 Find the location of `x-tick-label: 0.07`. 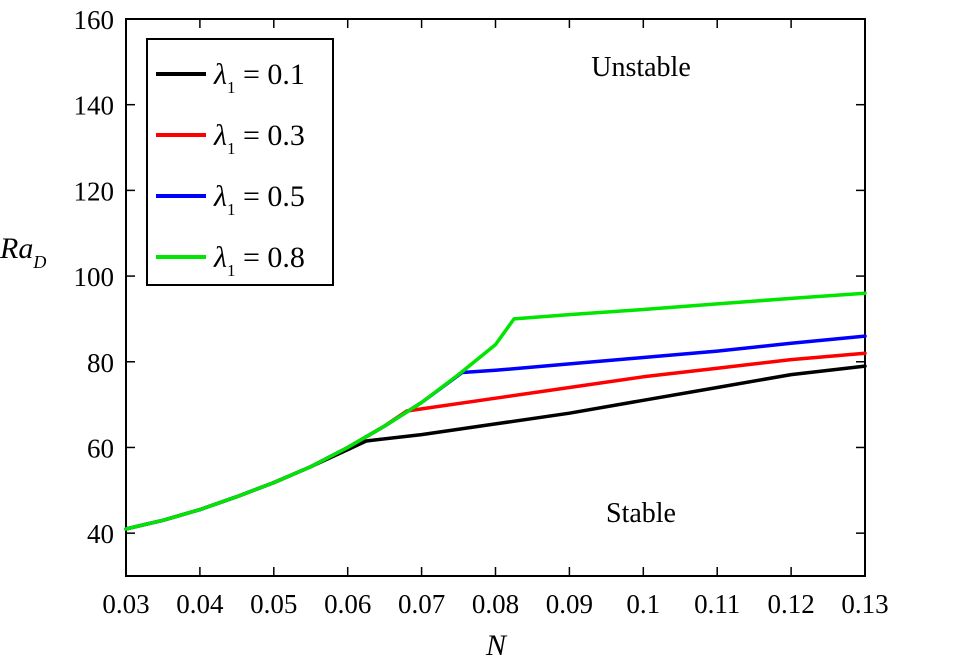

x-tick-label: 0.07 is located at coordinates (421, 604).